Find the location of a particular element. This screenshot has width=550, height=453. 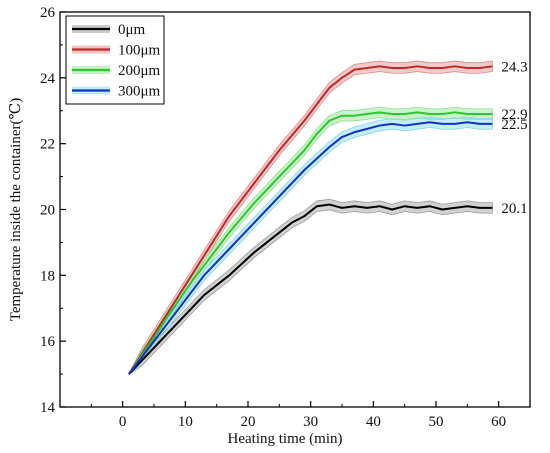

x-tick-label: 20 is located at coordinates (248, 422).